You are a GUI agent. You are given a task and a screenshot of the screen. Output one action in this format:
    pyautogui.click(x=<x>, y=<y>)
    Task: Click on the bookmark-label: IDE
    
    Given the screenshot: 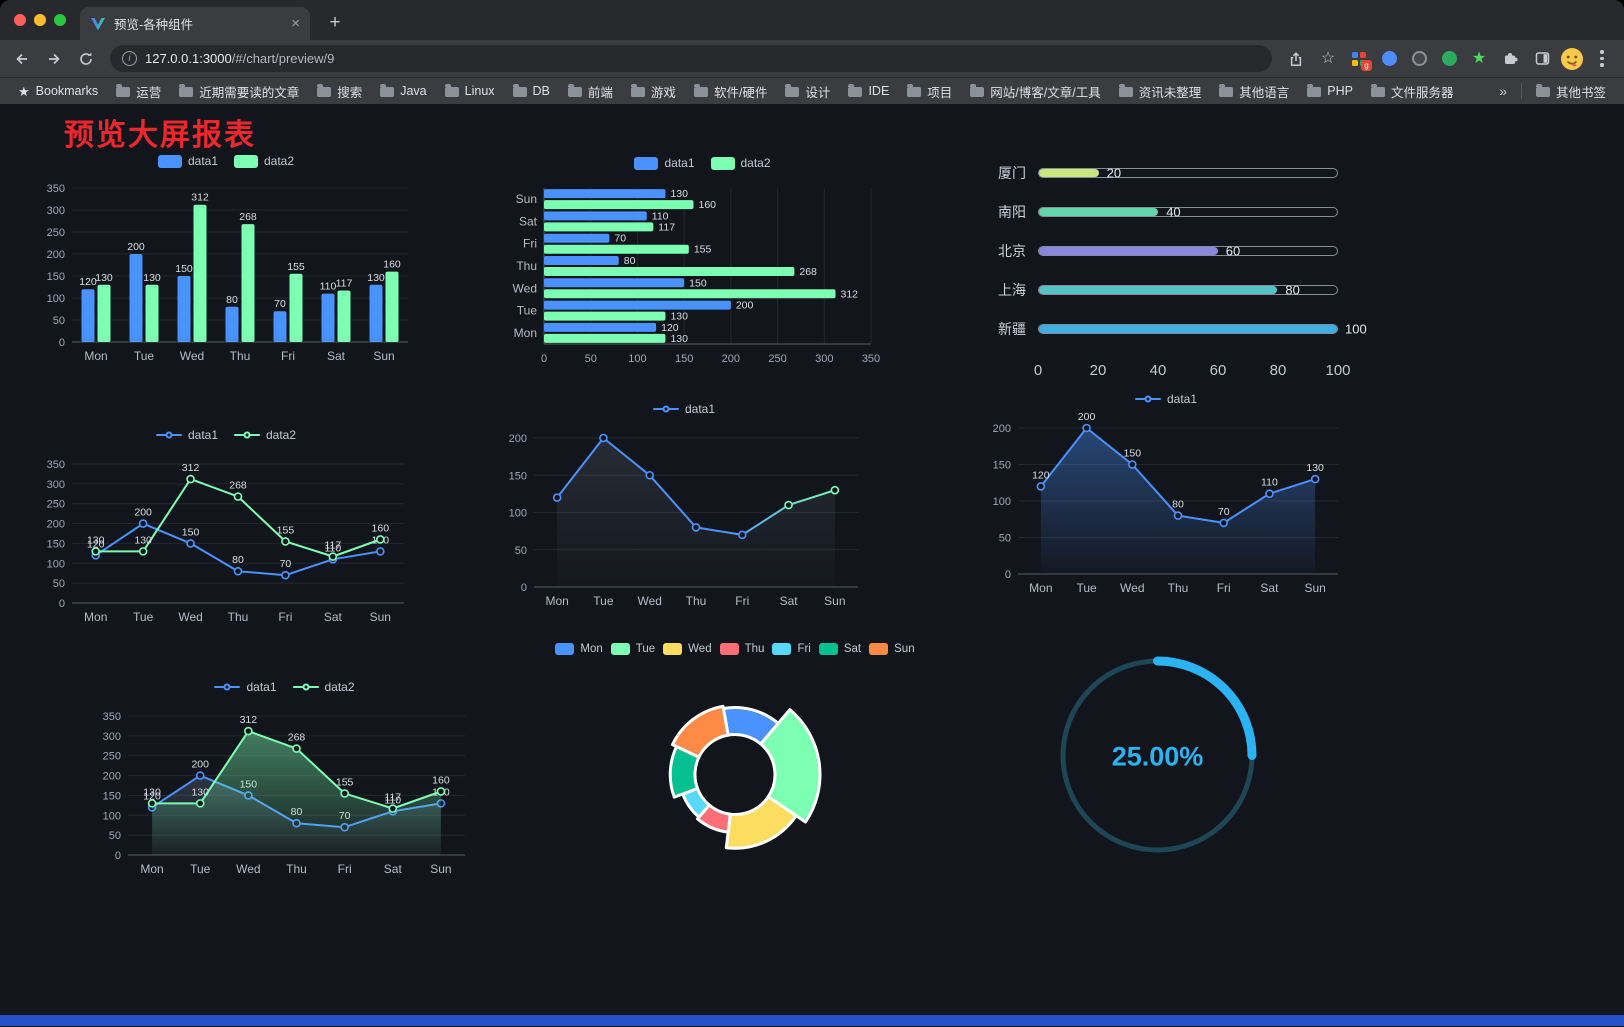 What is the action you would take?
    pyautogui.click(x=879, y=91)
    